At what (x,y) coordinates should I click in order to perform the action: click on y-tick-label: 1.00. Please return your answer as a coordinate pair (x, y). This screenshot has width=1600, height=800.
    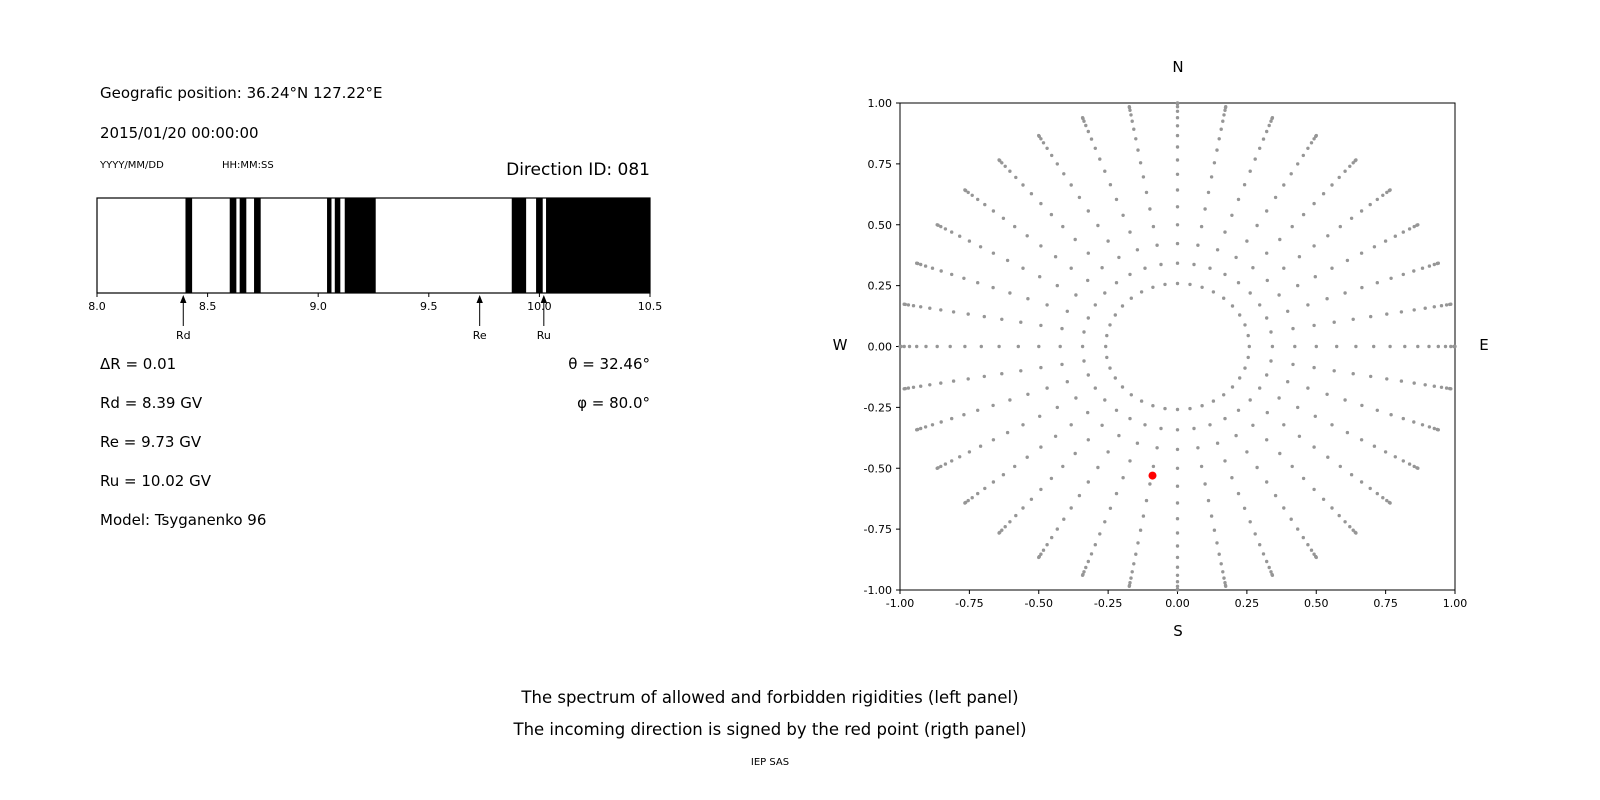
    Looking at the image, I should click on (880, 103).